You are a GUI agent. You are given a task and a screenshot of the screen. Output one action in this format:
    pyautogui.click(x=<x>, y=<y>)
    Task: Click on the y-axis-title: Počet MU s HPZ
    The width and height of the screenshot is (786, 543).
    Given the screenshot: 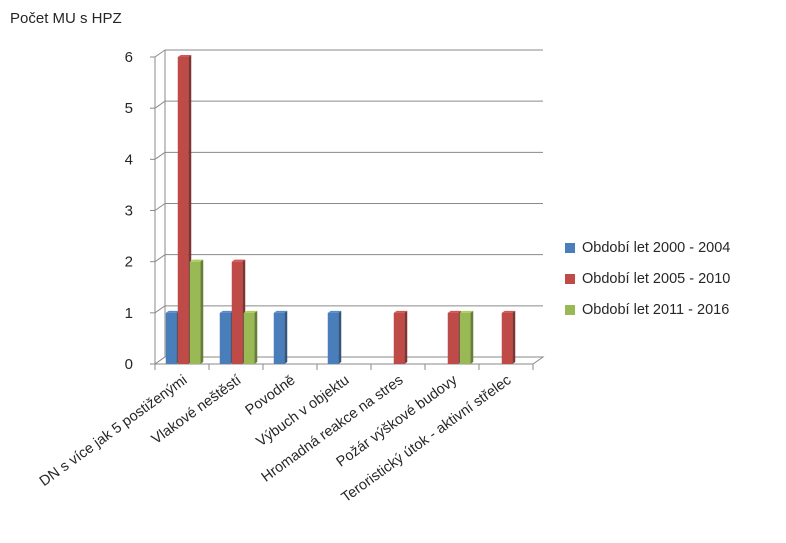 What is the action you would take?
    pyautogui.click(x=66, y=18)
    